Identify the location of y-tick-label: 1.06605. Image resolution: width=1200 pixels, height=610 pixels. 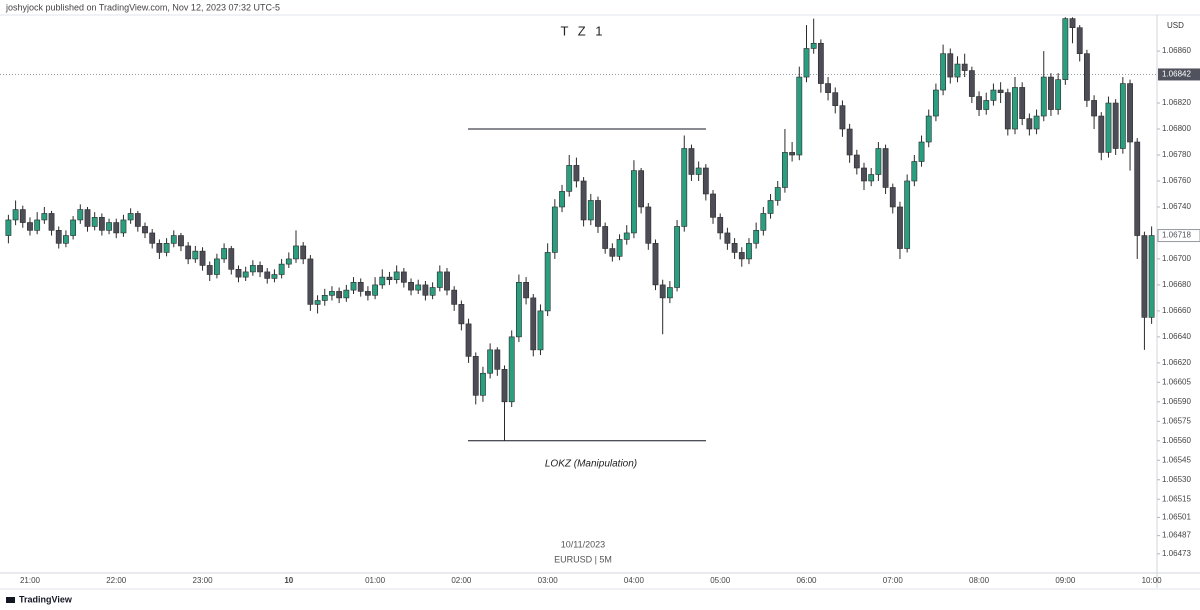
(1176, 381).